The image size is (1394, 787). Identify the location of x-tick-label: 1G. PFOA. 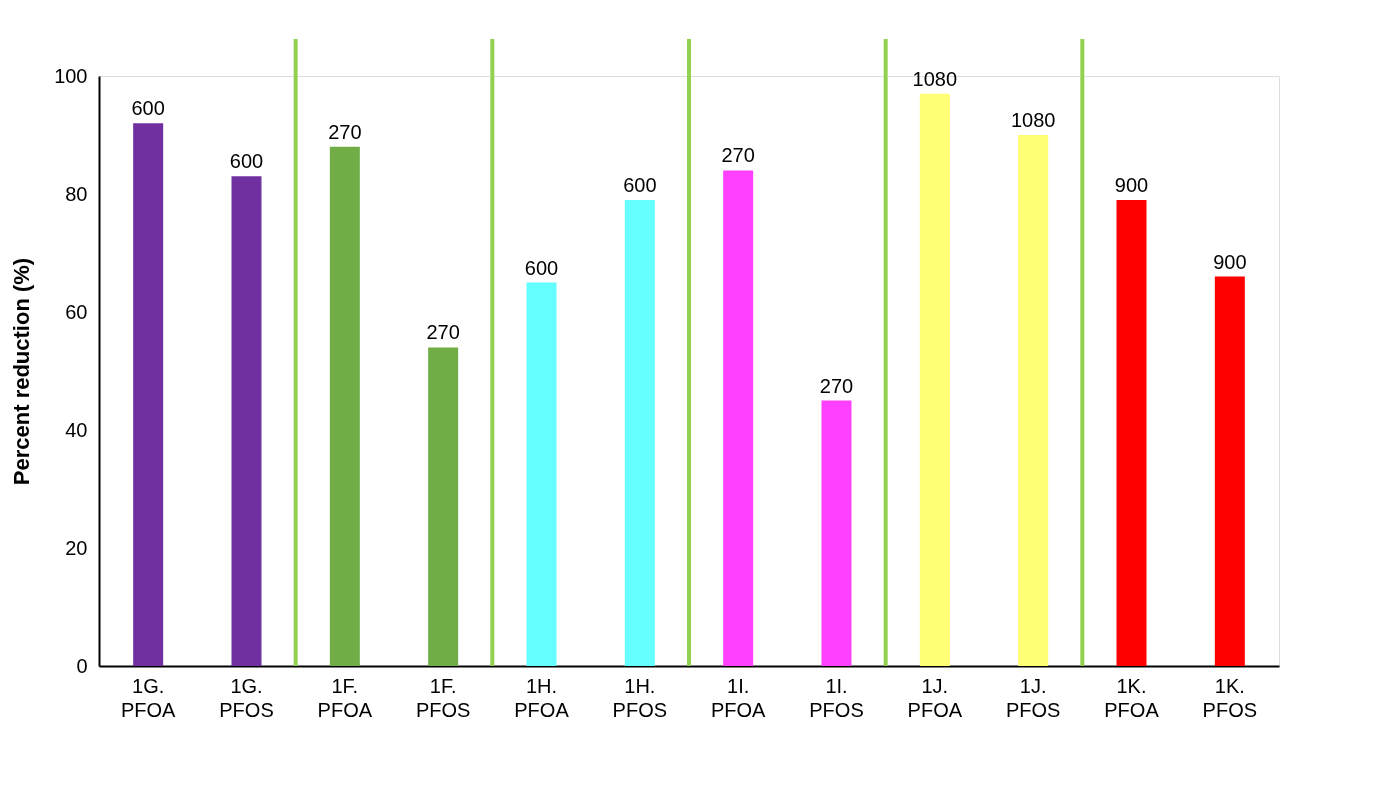
(148, 697).